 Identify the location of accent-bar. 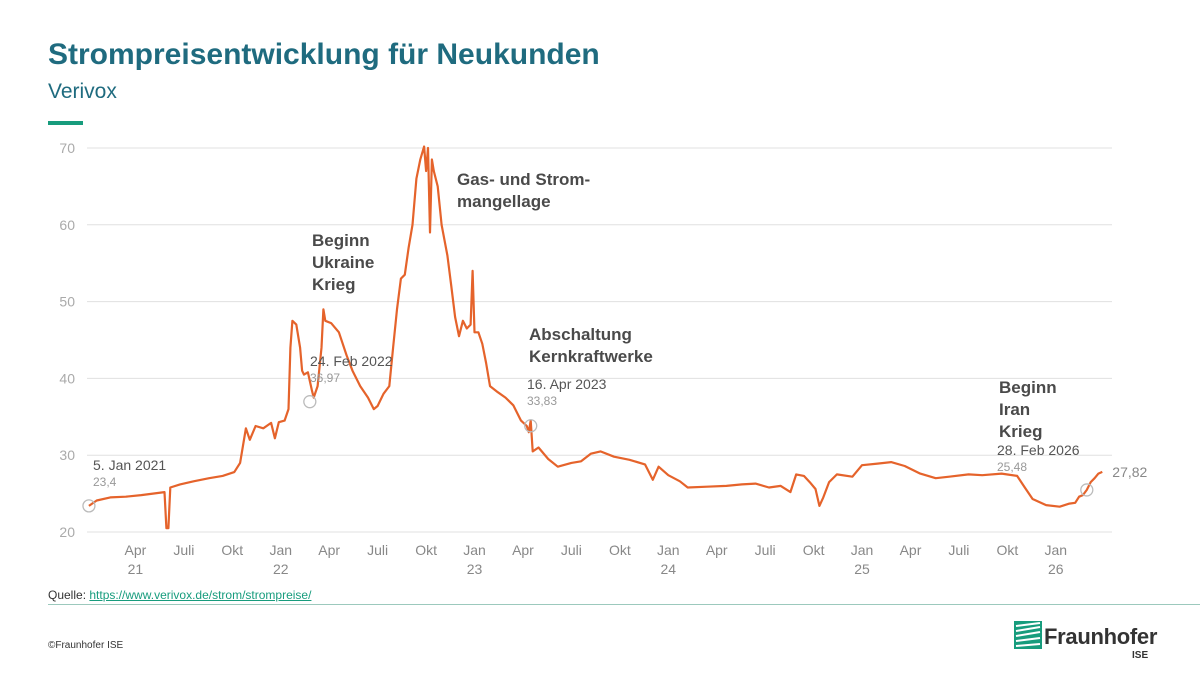
(65, 123).